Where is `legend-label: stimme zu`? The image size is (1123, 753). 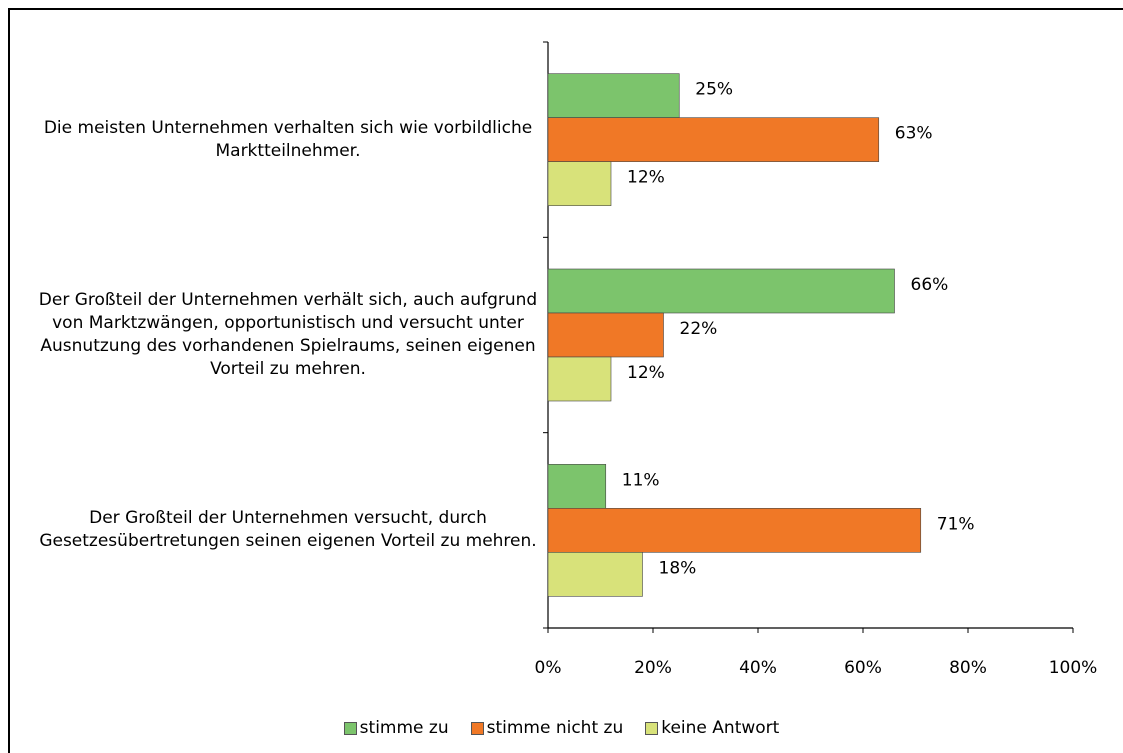 legend-label: stimme zu is located at coordinates (404, 728).